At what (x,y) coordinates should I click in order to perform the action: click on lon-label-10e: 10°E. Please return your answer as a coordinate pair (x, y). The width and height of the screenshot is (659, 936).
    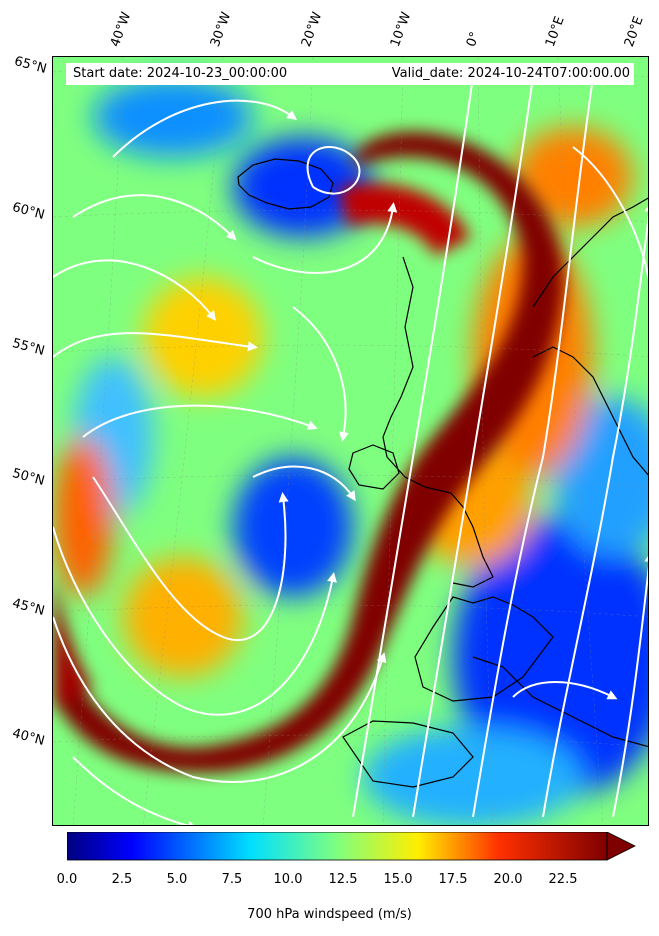
    Looking at the image, I should click on (555, 32).